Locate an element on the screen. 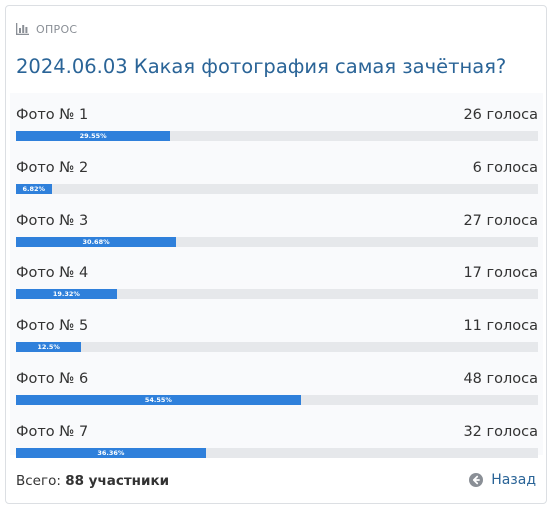 This screenshot has height=511, width=554. progress-percent-label: 6.82% is located at coordinates (34, 188).